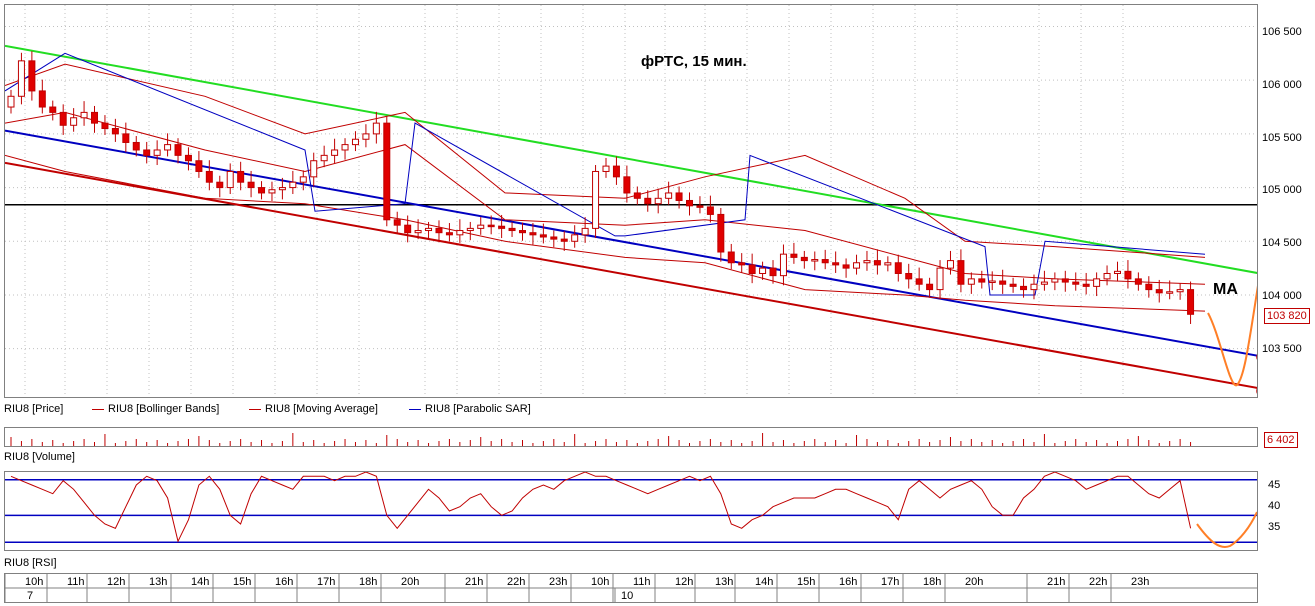 The width and height of the screenshot is (1315, 606). I want to click on price-tick: 106 500, so click(1282, 32).